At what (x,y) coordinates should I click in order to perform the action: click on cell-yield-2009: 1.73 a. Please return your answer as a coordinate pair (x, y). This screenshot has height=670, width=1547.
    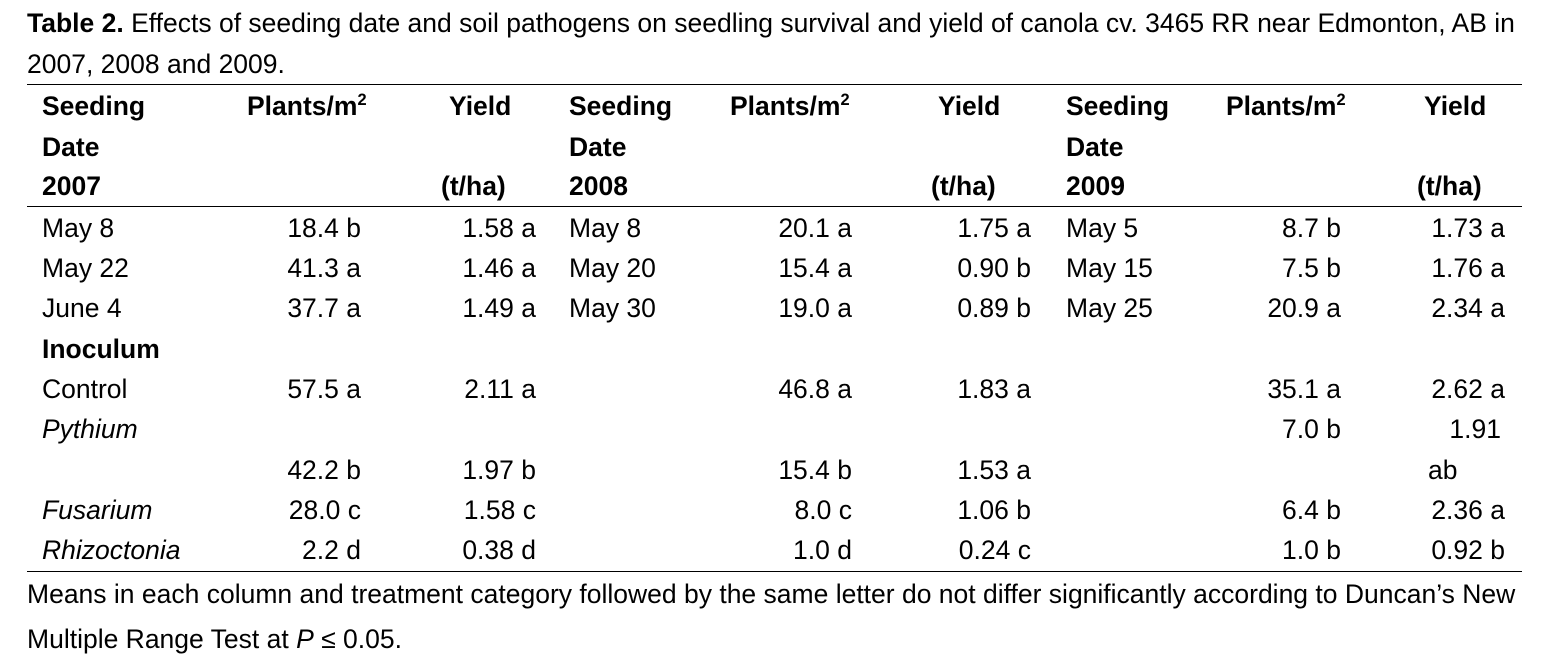
    Looking at the image, I should click on (1468, 228).